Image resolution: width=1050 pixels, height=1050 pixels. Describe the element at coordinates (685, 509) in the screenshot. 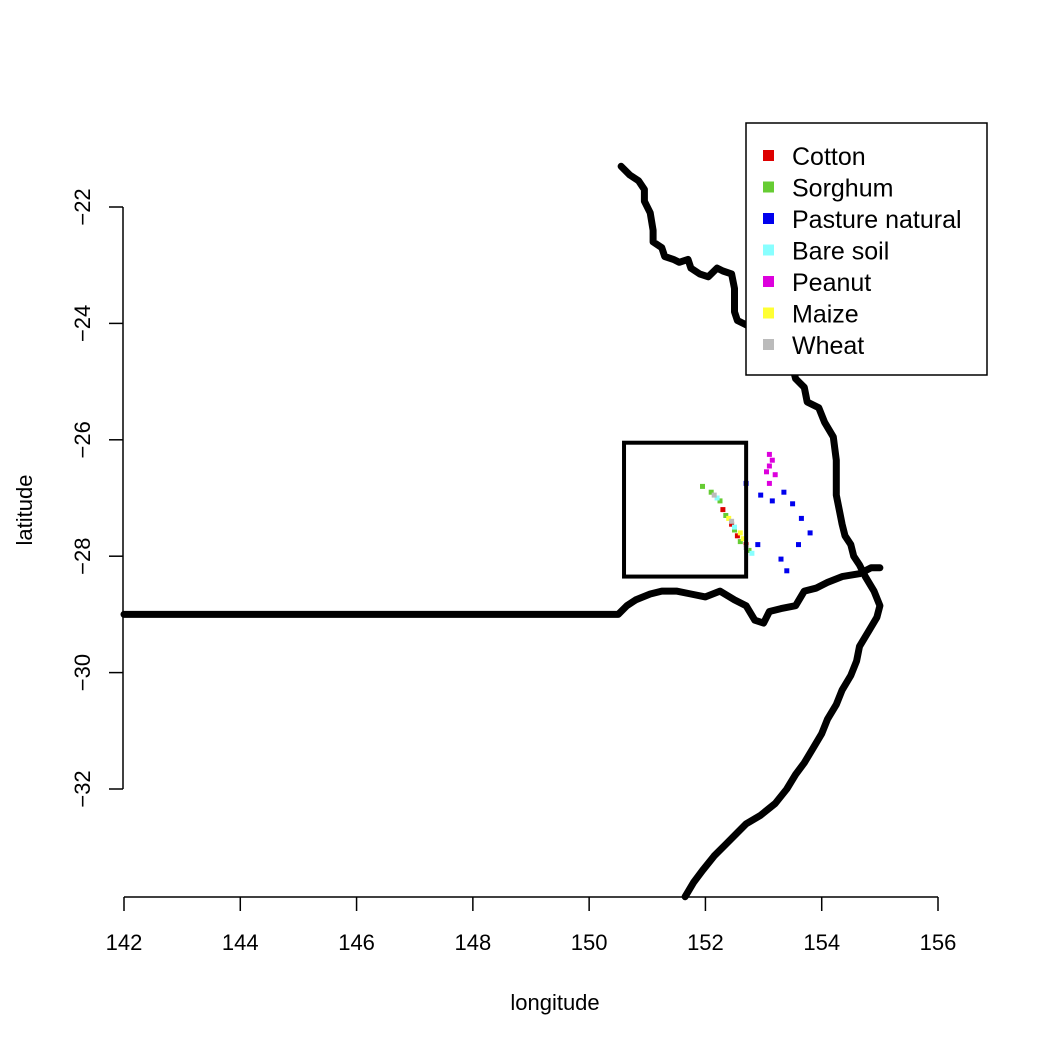

I see `study-area-box` at that location.